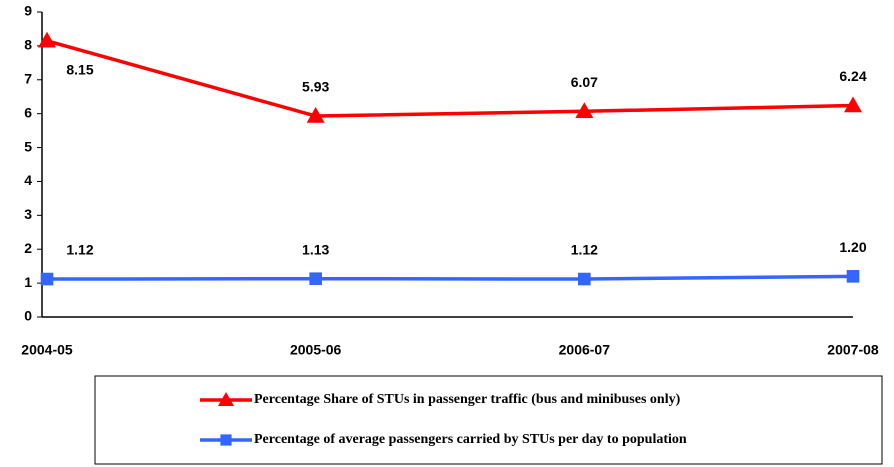  What do you see at coordinates (28, 78) in the screenshot?
I see `y-tick-label: 7` at bounding box center [28, 78].